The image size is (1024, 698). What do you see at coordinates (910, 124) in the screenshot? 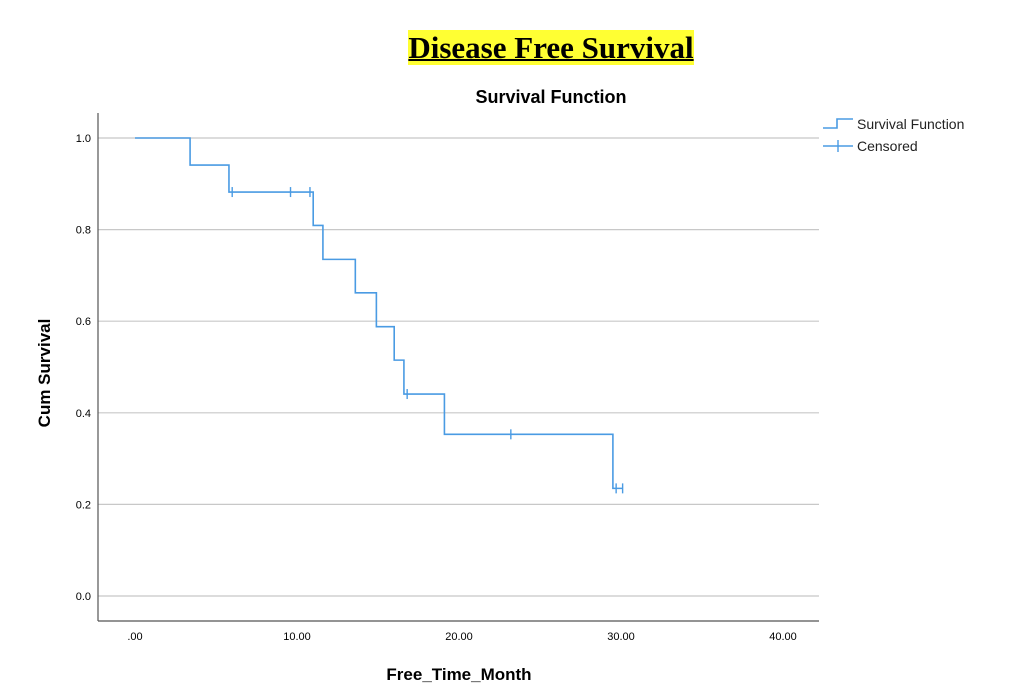
I see `legend-label-survival: Survival Function` at bounding box center [910, 124].